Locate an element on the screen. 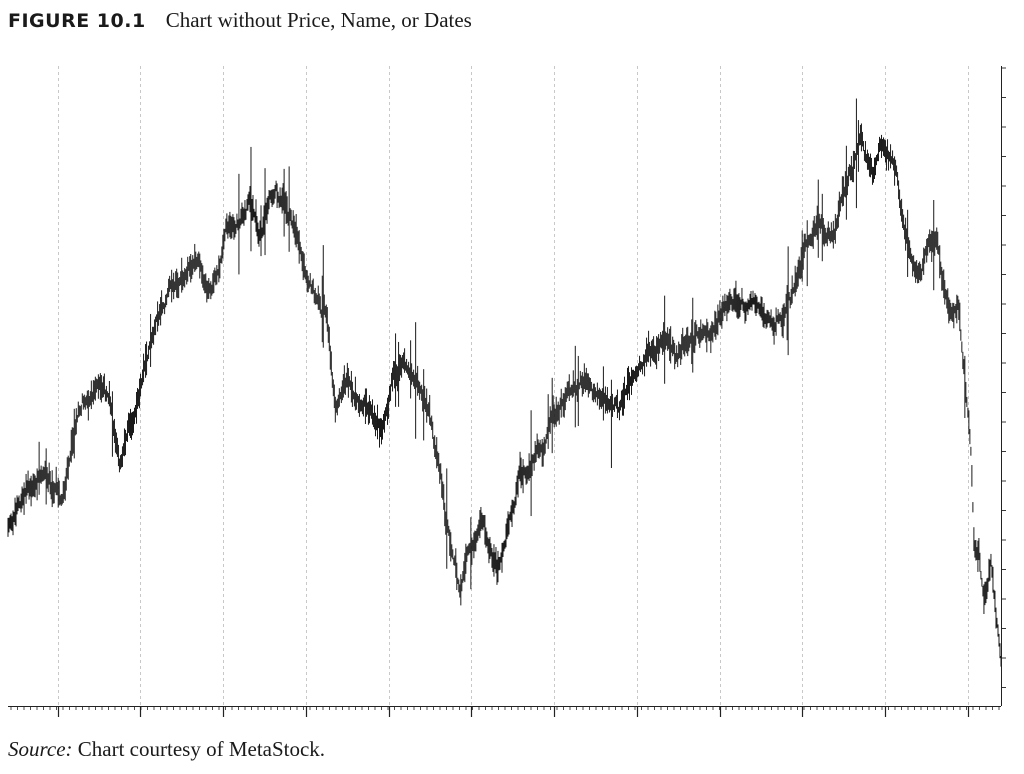  figure-caption: Chart without Price, Name, or Dates is located at coordinates (318, 20).